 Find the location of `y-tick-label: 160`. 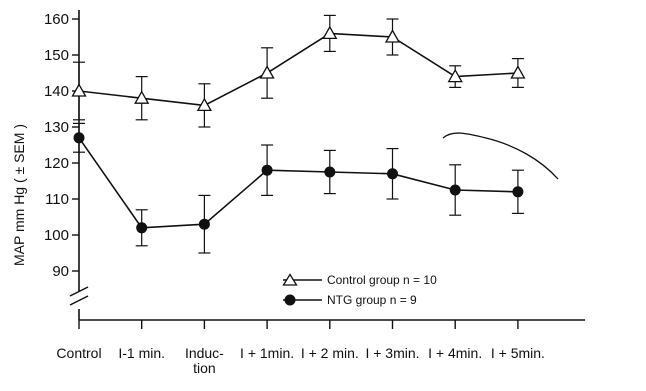

y-tick-label: 160 is located at coordinates (56, 19).